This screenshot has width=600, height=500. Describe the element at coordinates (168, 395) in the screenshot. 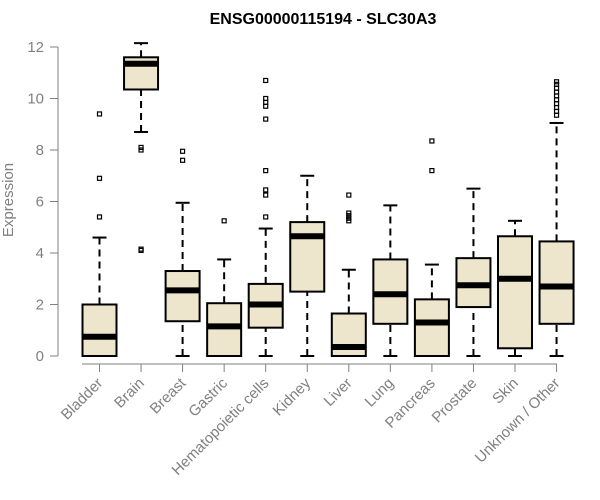

I see `x-tick-label: Breast` at that location.